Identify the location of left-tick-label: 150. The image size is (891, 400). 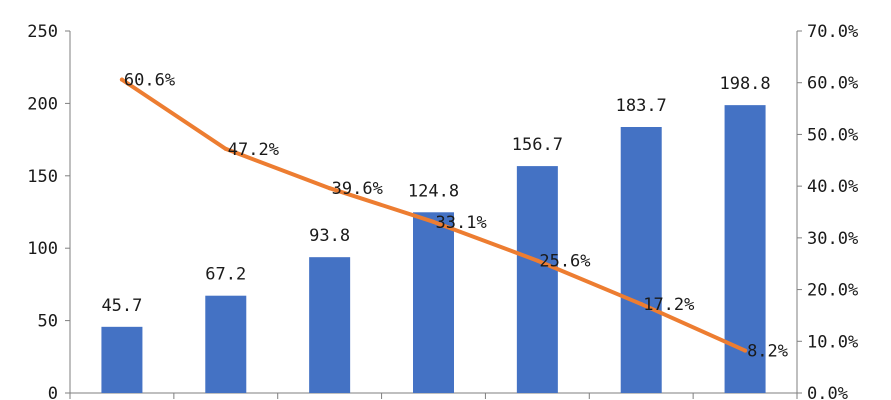
(42, 177).